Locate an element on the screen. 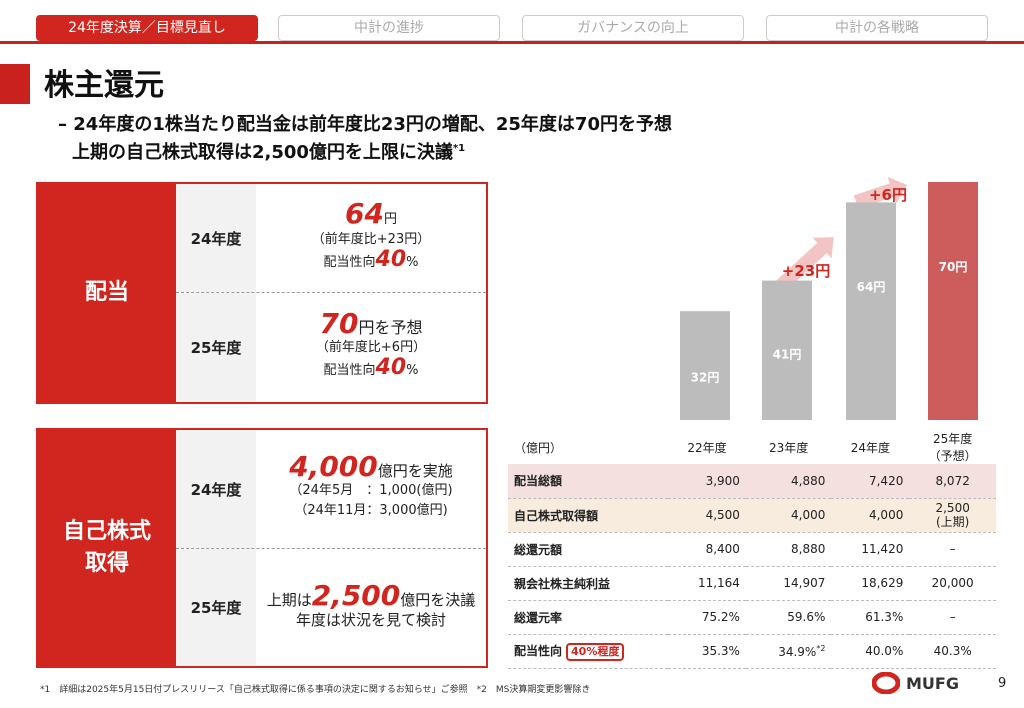 This screenshot has width=1024, height=708. table-cell: 7,420 is located at coordinates (870, 481).